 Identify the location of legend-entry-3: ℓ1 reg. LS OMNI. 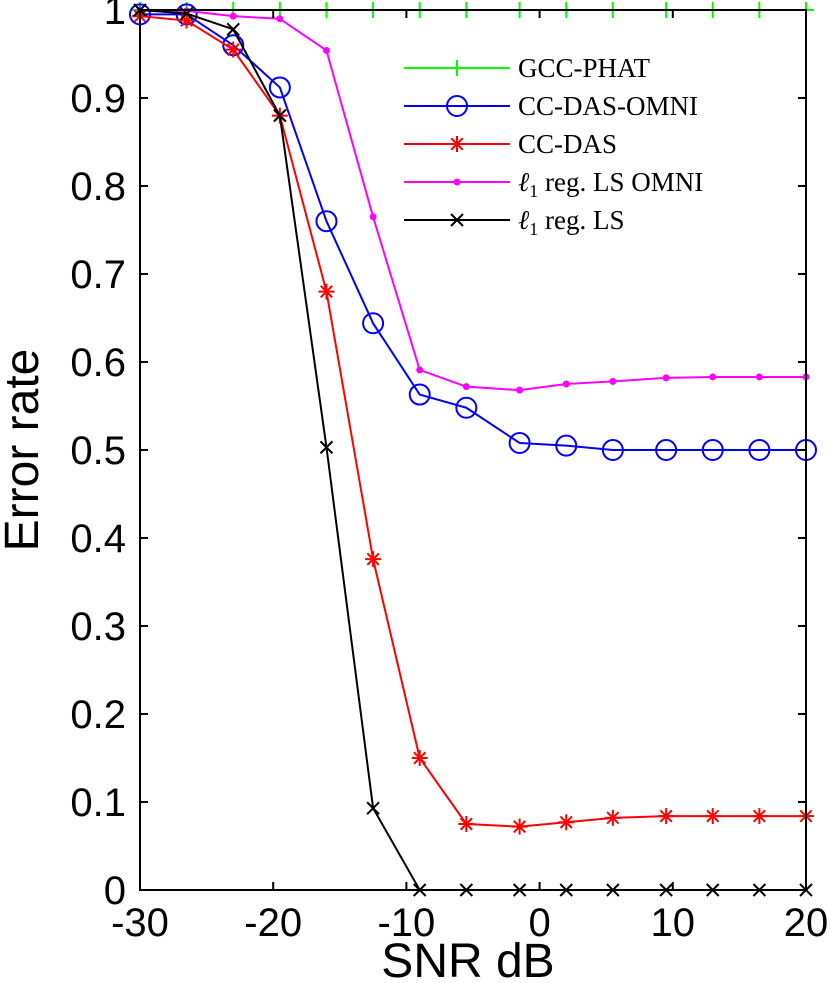
(553, 184).